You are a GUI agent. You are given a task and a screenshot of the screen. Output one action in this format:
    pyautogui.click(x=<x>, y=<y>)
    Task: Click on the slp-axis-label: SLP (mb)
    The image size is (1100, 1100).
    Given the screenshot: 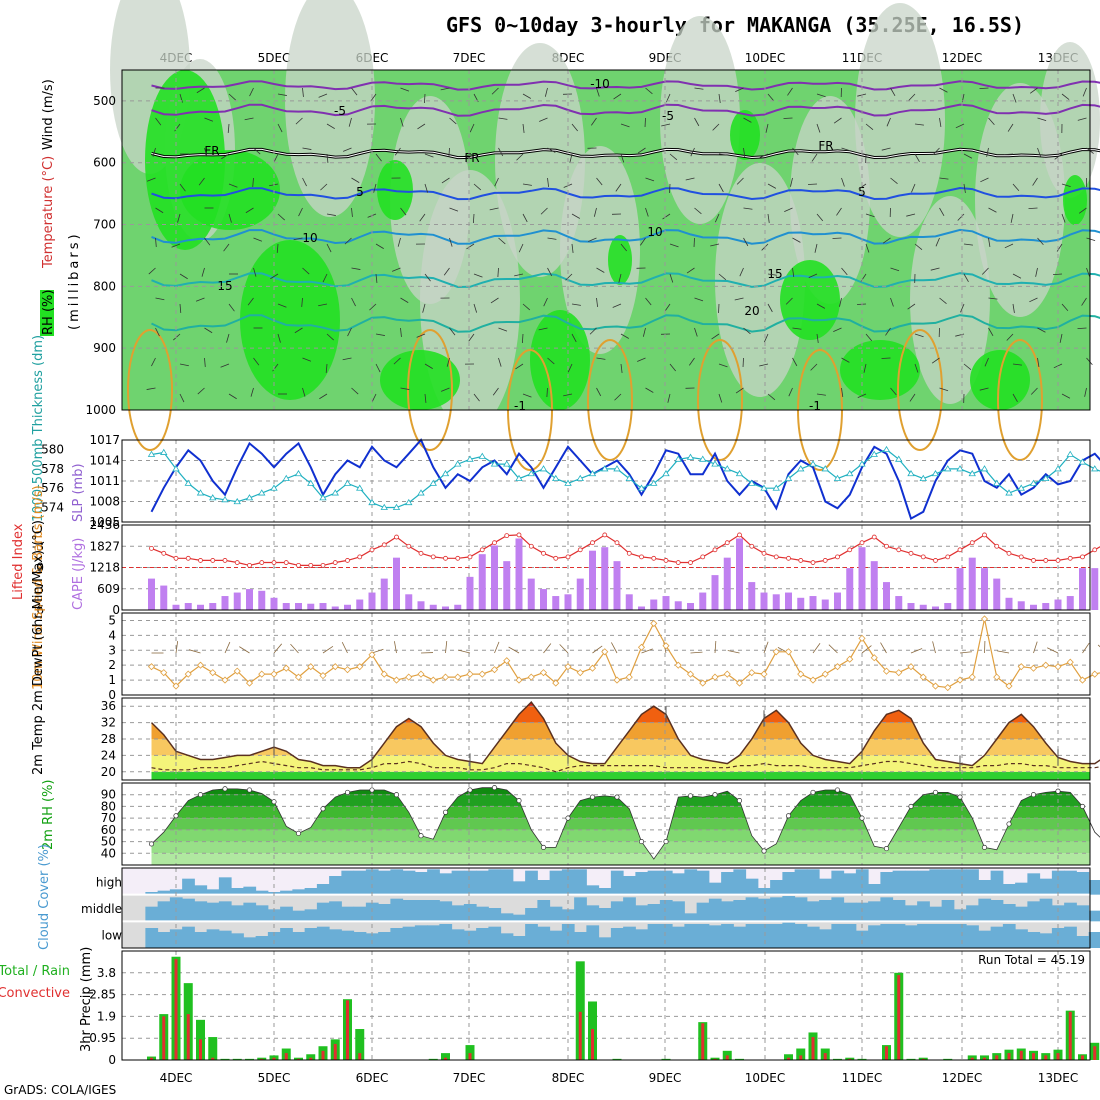 What is the action you would take?
    pyautogui.click(x=78, y=492)
    